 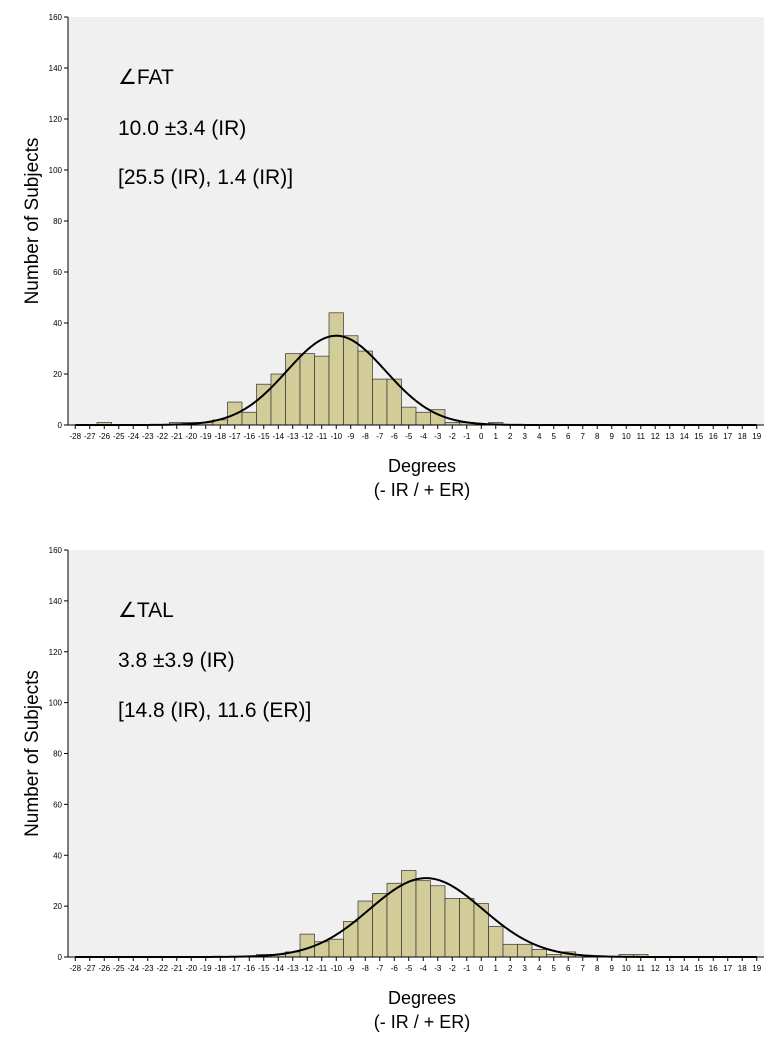 What do you see at coordinates (206, 968) in the screenshot?
I see `x-tick-label: -19` at bounding box center [206, 968].